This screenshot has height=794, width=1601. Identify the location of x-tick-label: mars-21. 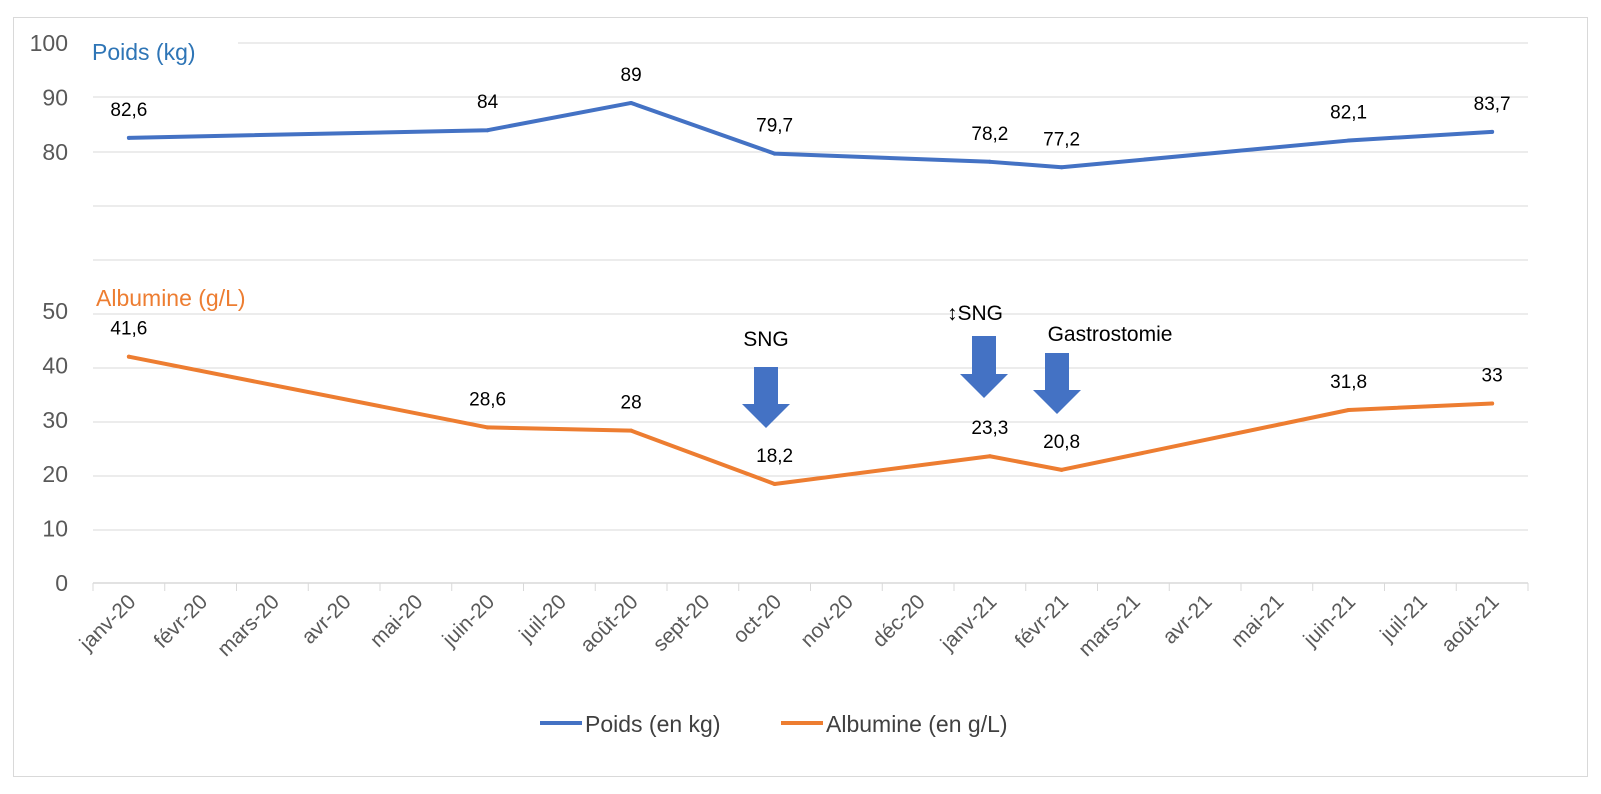
(1109, 625).